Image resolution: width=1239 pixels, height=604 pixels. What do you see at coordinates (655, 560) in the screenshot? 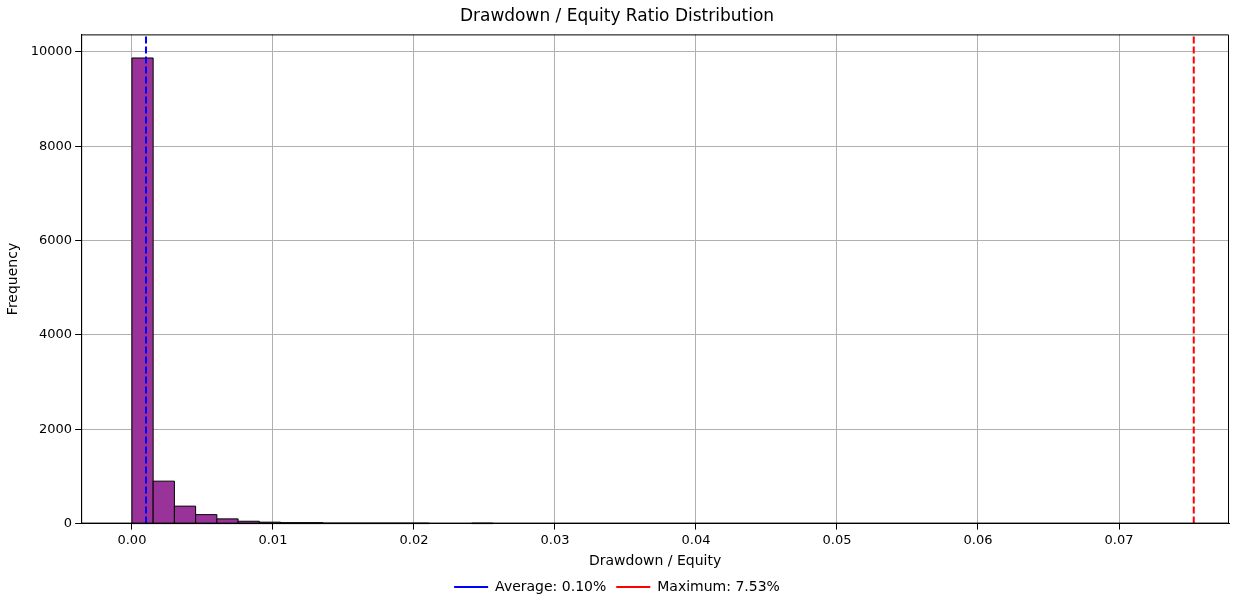
I see `x-axis-title: Drawdown / Equity` at bounding box center [655, 560].